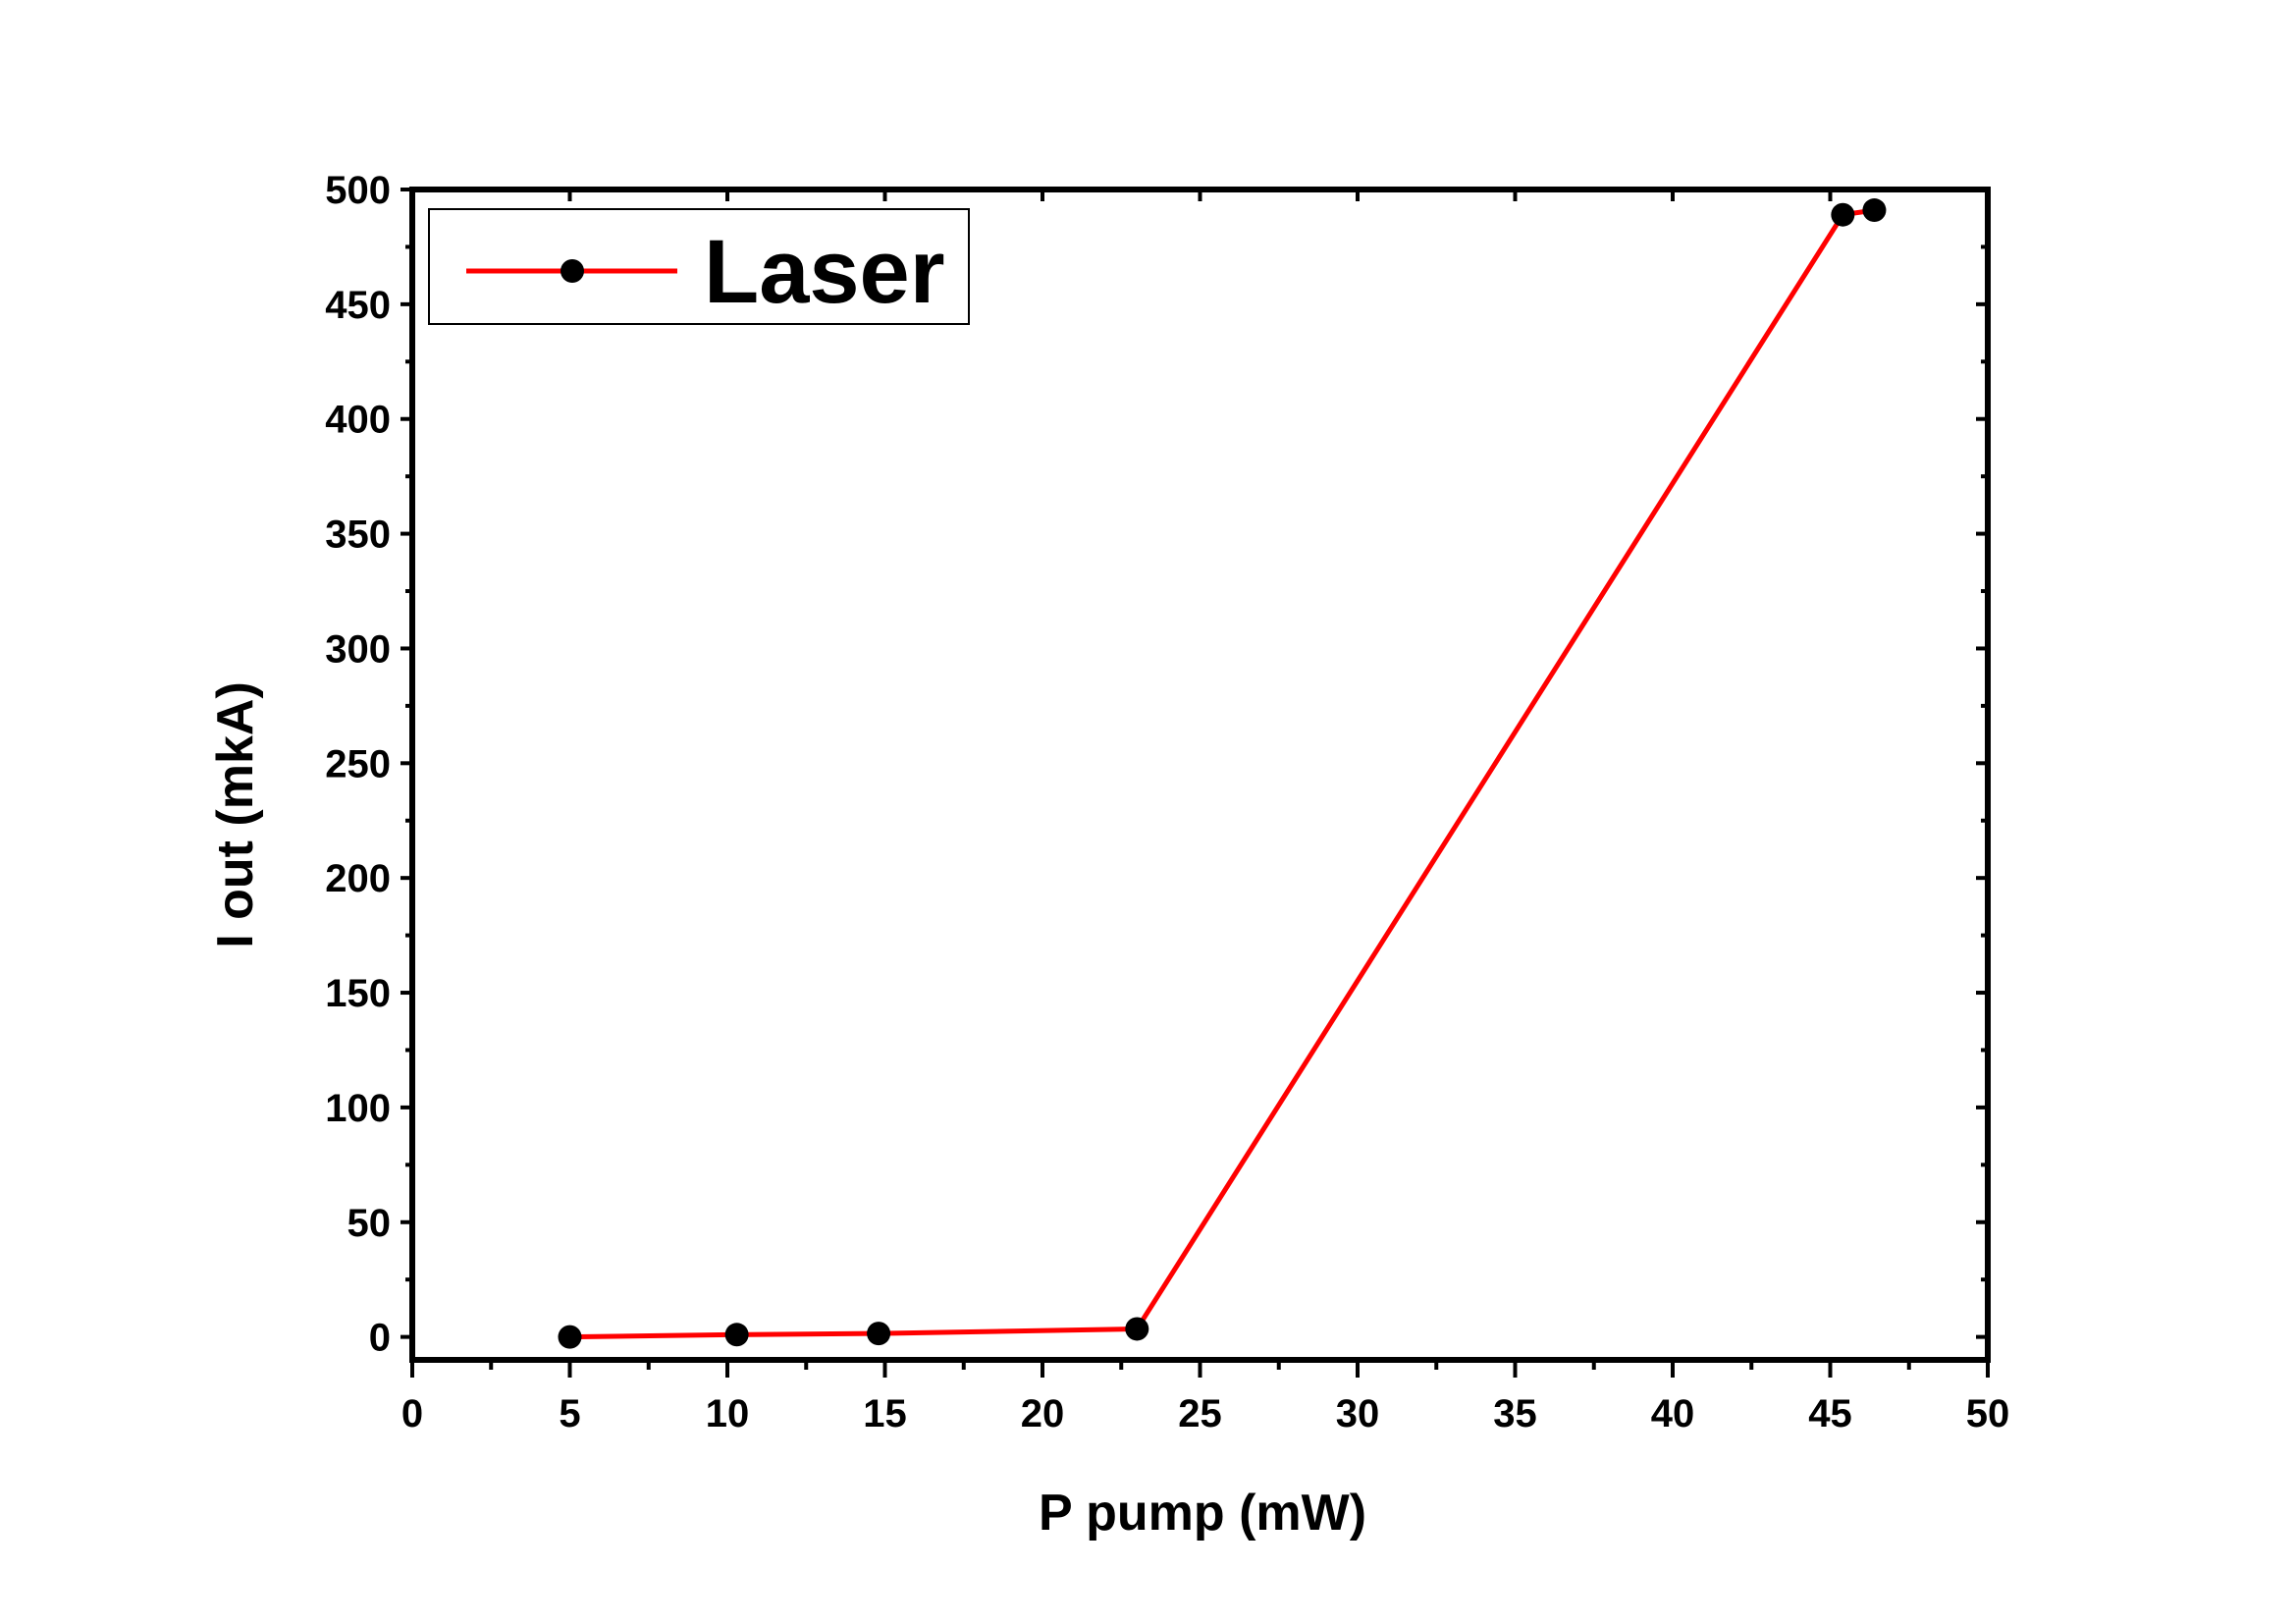 This screenshot has height=1624, width=2296. I want to click on x-tick-label: 15, so click(885, 1413).